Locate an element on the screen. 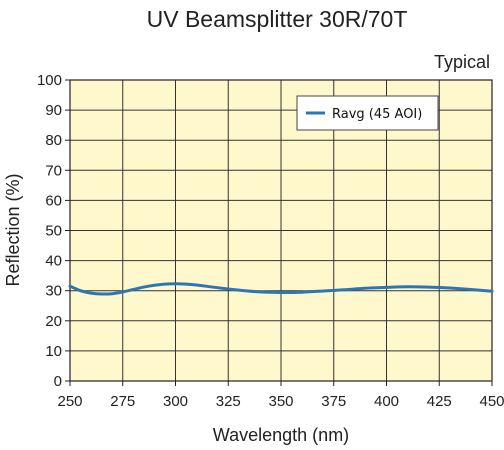  y-tick-label: 50 is located at coordinates (53, 231).